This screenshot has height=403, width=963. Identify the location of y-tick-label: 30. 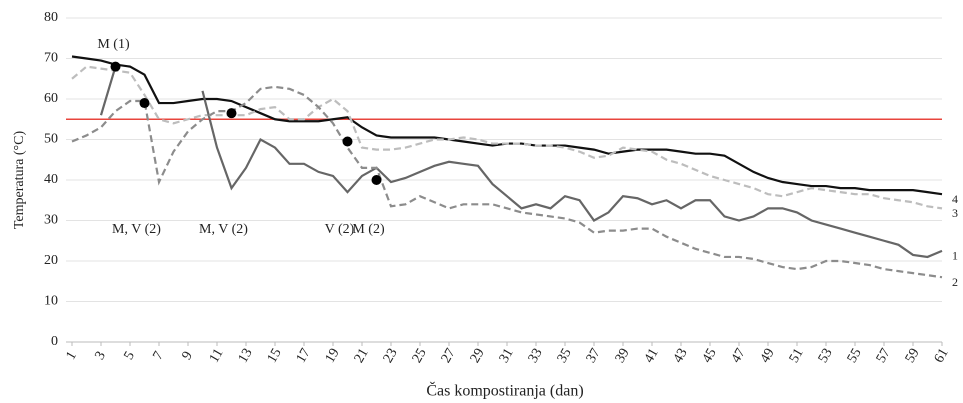
(51, 220).